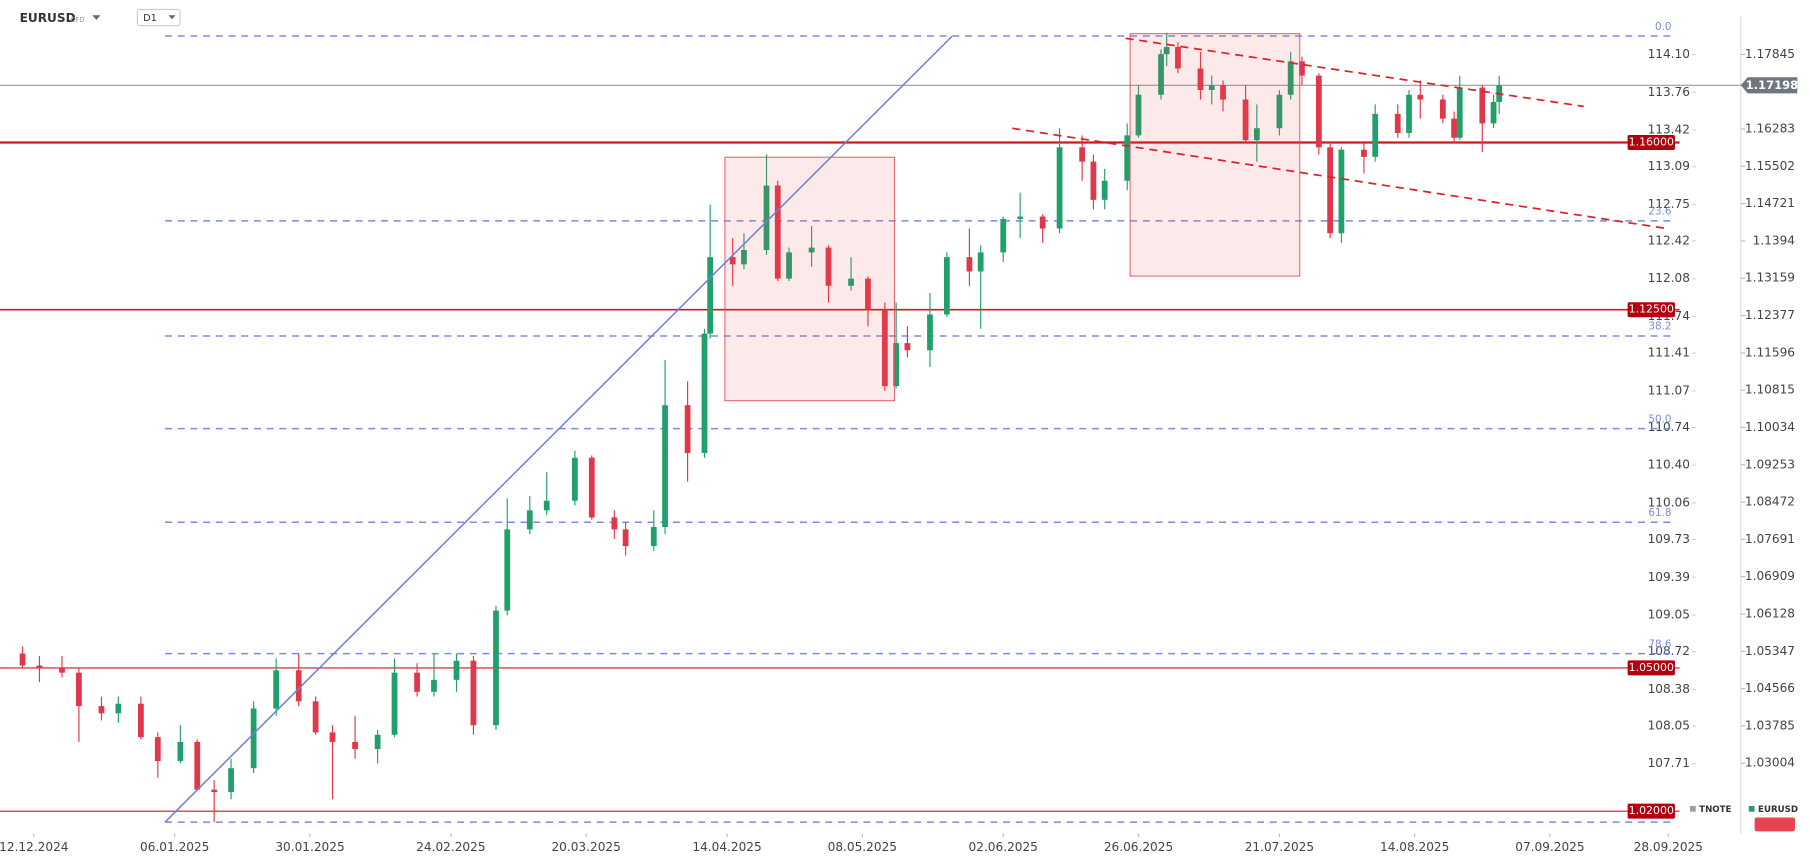 This screenshot has width=1810, height=865. Describe the element at coordinates (1669, 577) in the screenshot. I see `y2-tick-label: 109.39` at that location.